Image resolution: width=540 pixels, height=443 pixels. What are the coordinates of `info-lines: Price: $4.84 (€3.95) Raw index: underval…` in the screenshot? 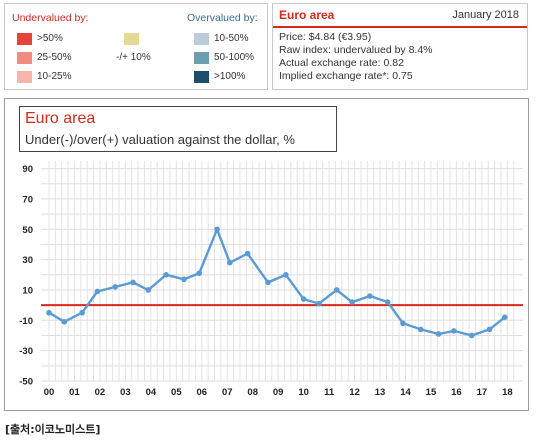 It's located at (356, 57).